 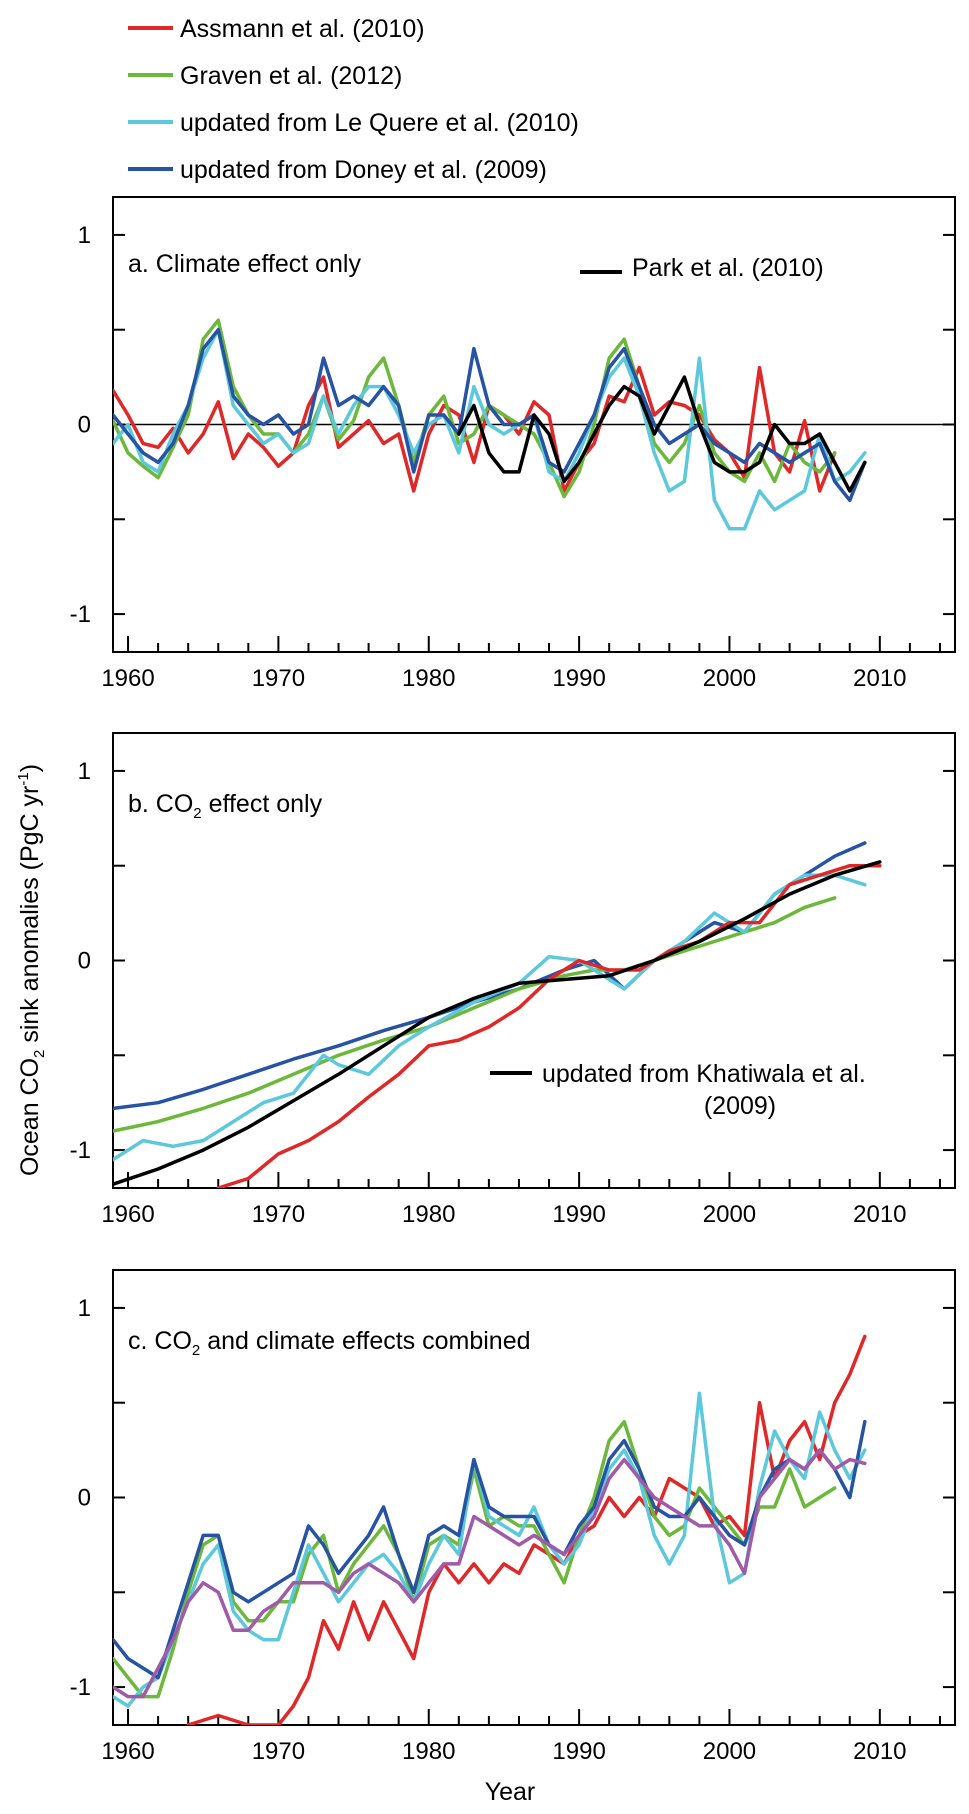 I want to click on x-tick-label-a: 1970, so click(x=278, y=678).